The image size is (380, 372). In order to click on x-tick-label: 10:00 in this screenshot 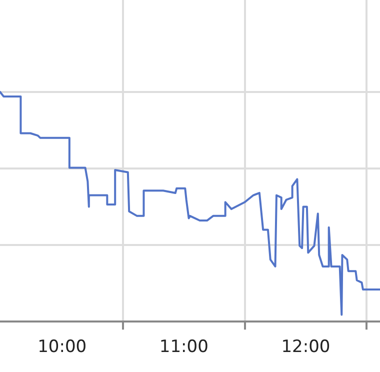, I will do `click(62, 347)`.